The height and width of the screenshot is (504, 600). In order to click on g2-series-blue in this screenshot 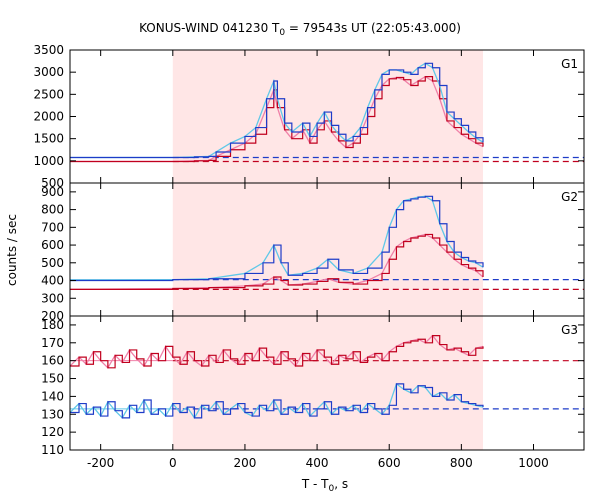, I will do `click(277, 238)`.